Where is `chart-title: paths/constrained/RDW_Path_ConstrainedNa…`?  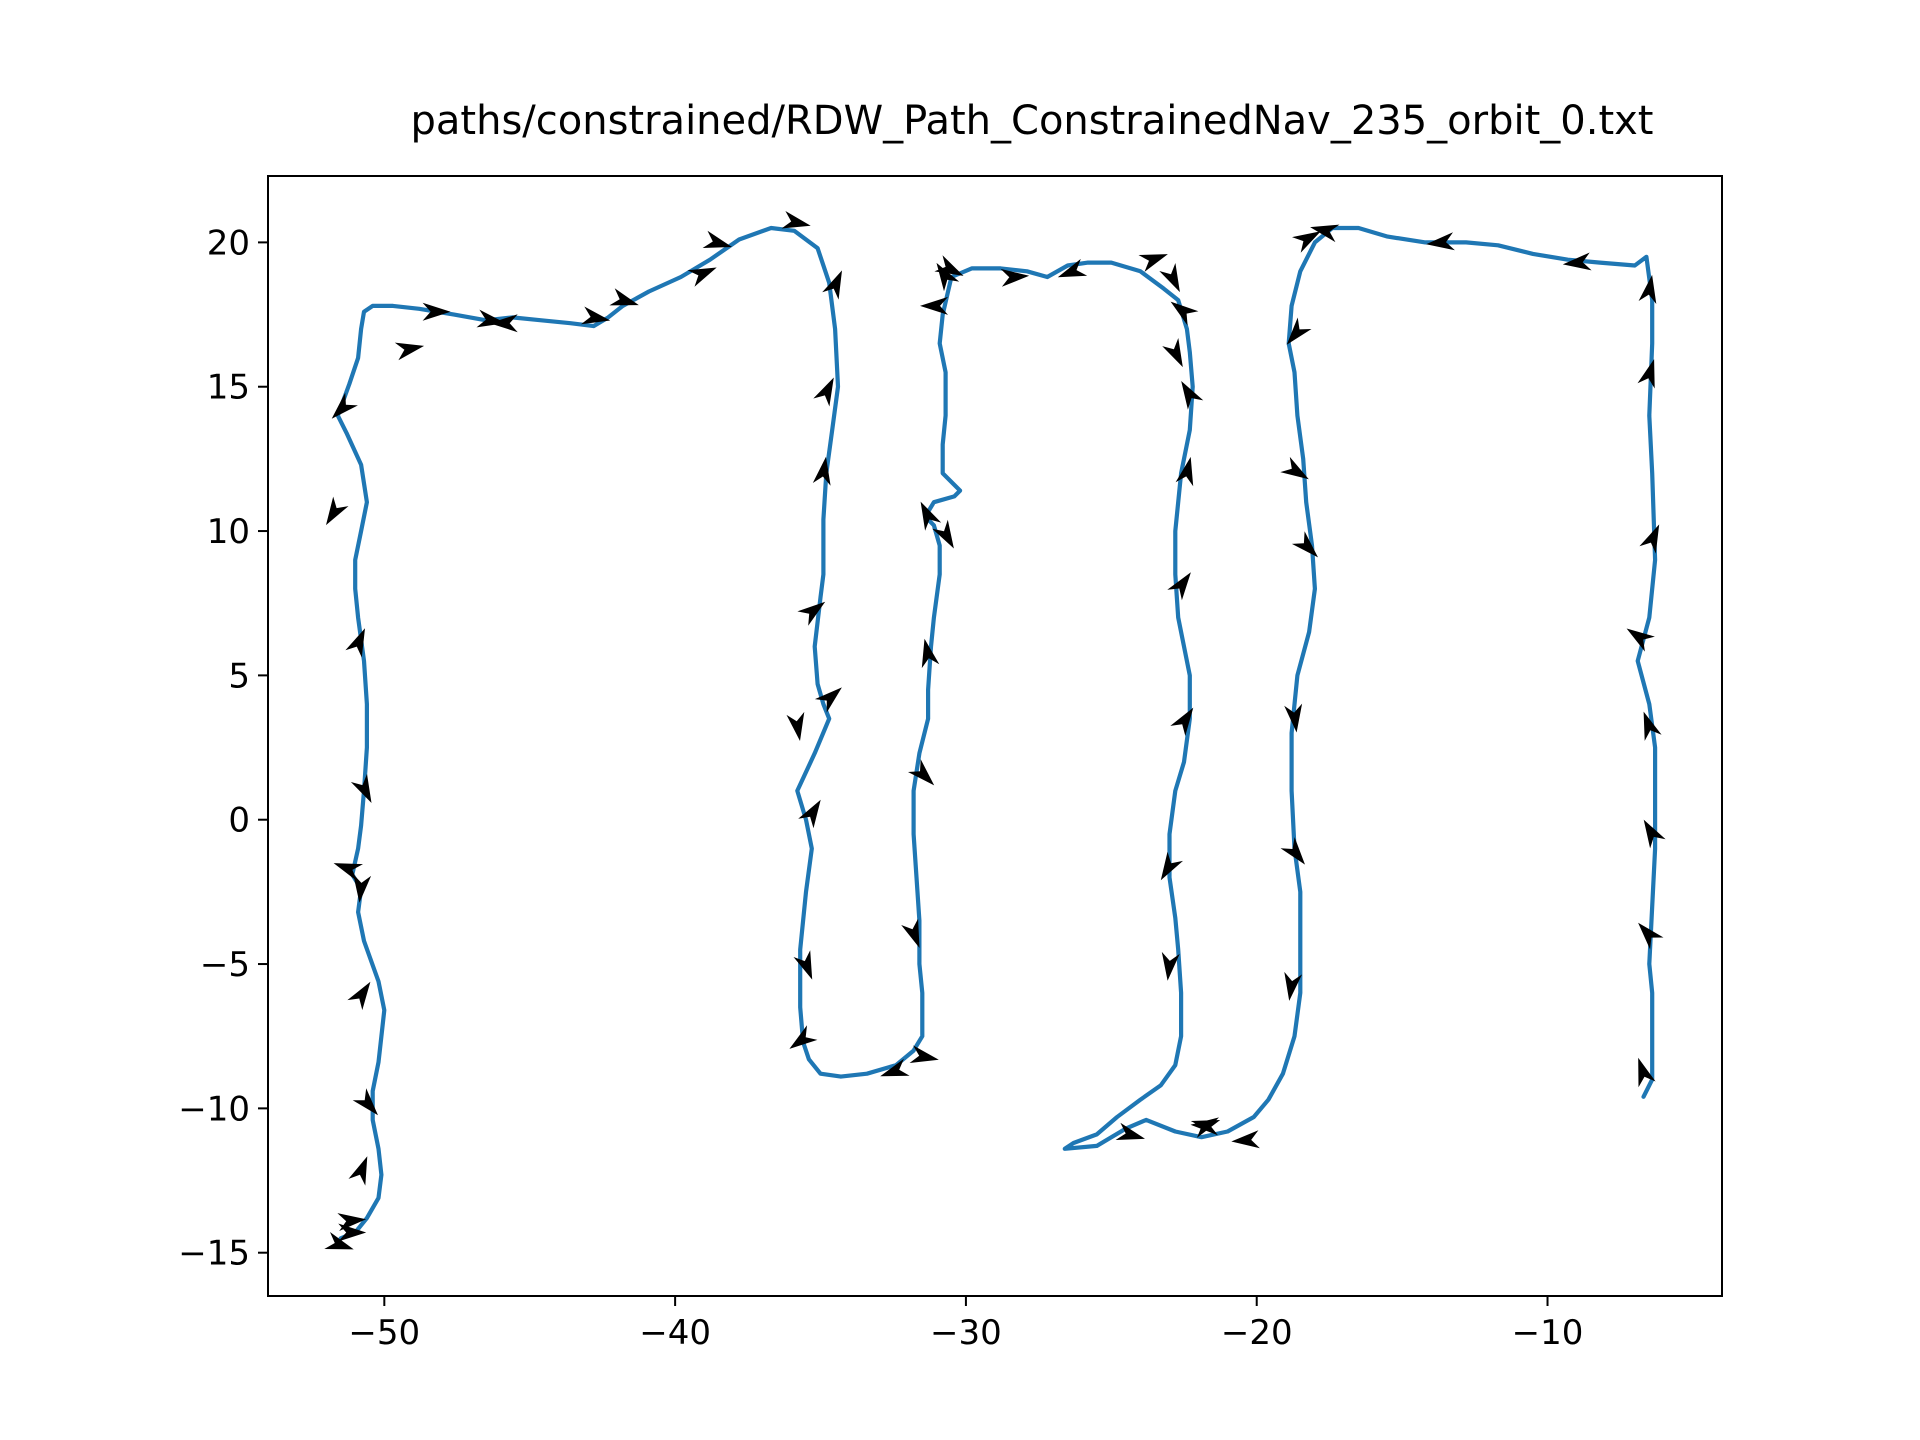
chart-title: paths/constrained/RDW_Path_ConstrainedNa… is located at coordinates (1032, 121).